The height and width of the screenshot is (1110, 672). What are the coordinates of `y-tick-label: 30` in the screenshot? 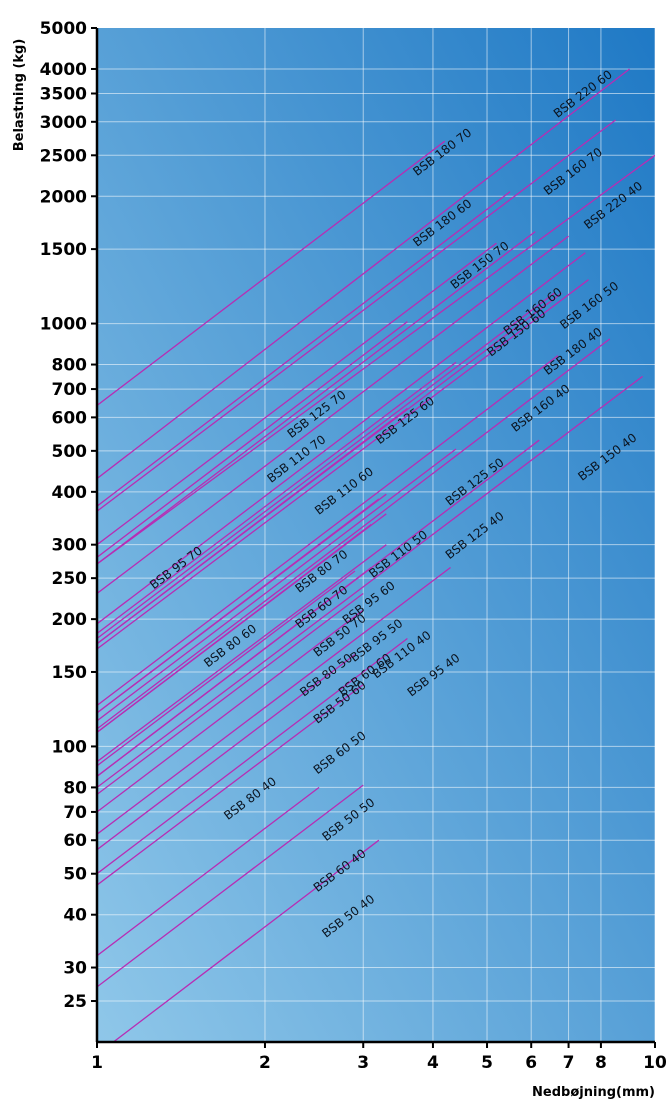 It's located at (75, 969).